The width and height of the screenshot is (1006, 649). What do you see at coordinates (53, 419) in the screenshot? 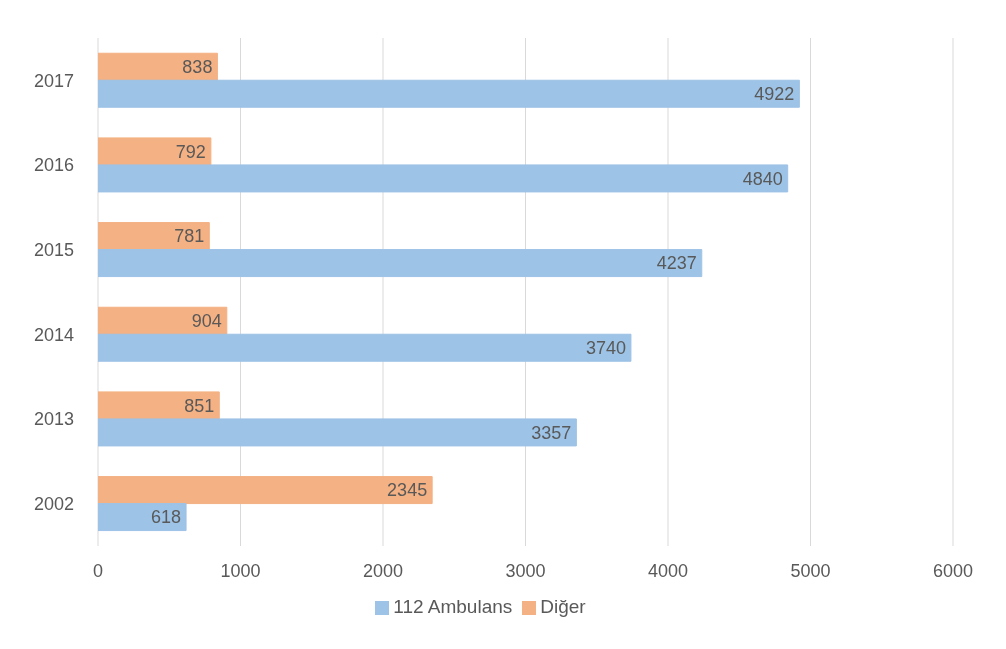
I see `y-tick-label: 2013` at bounding box center [53, 419].